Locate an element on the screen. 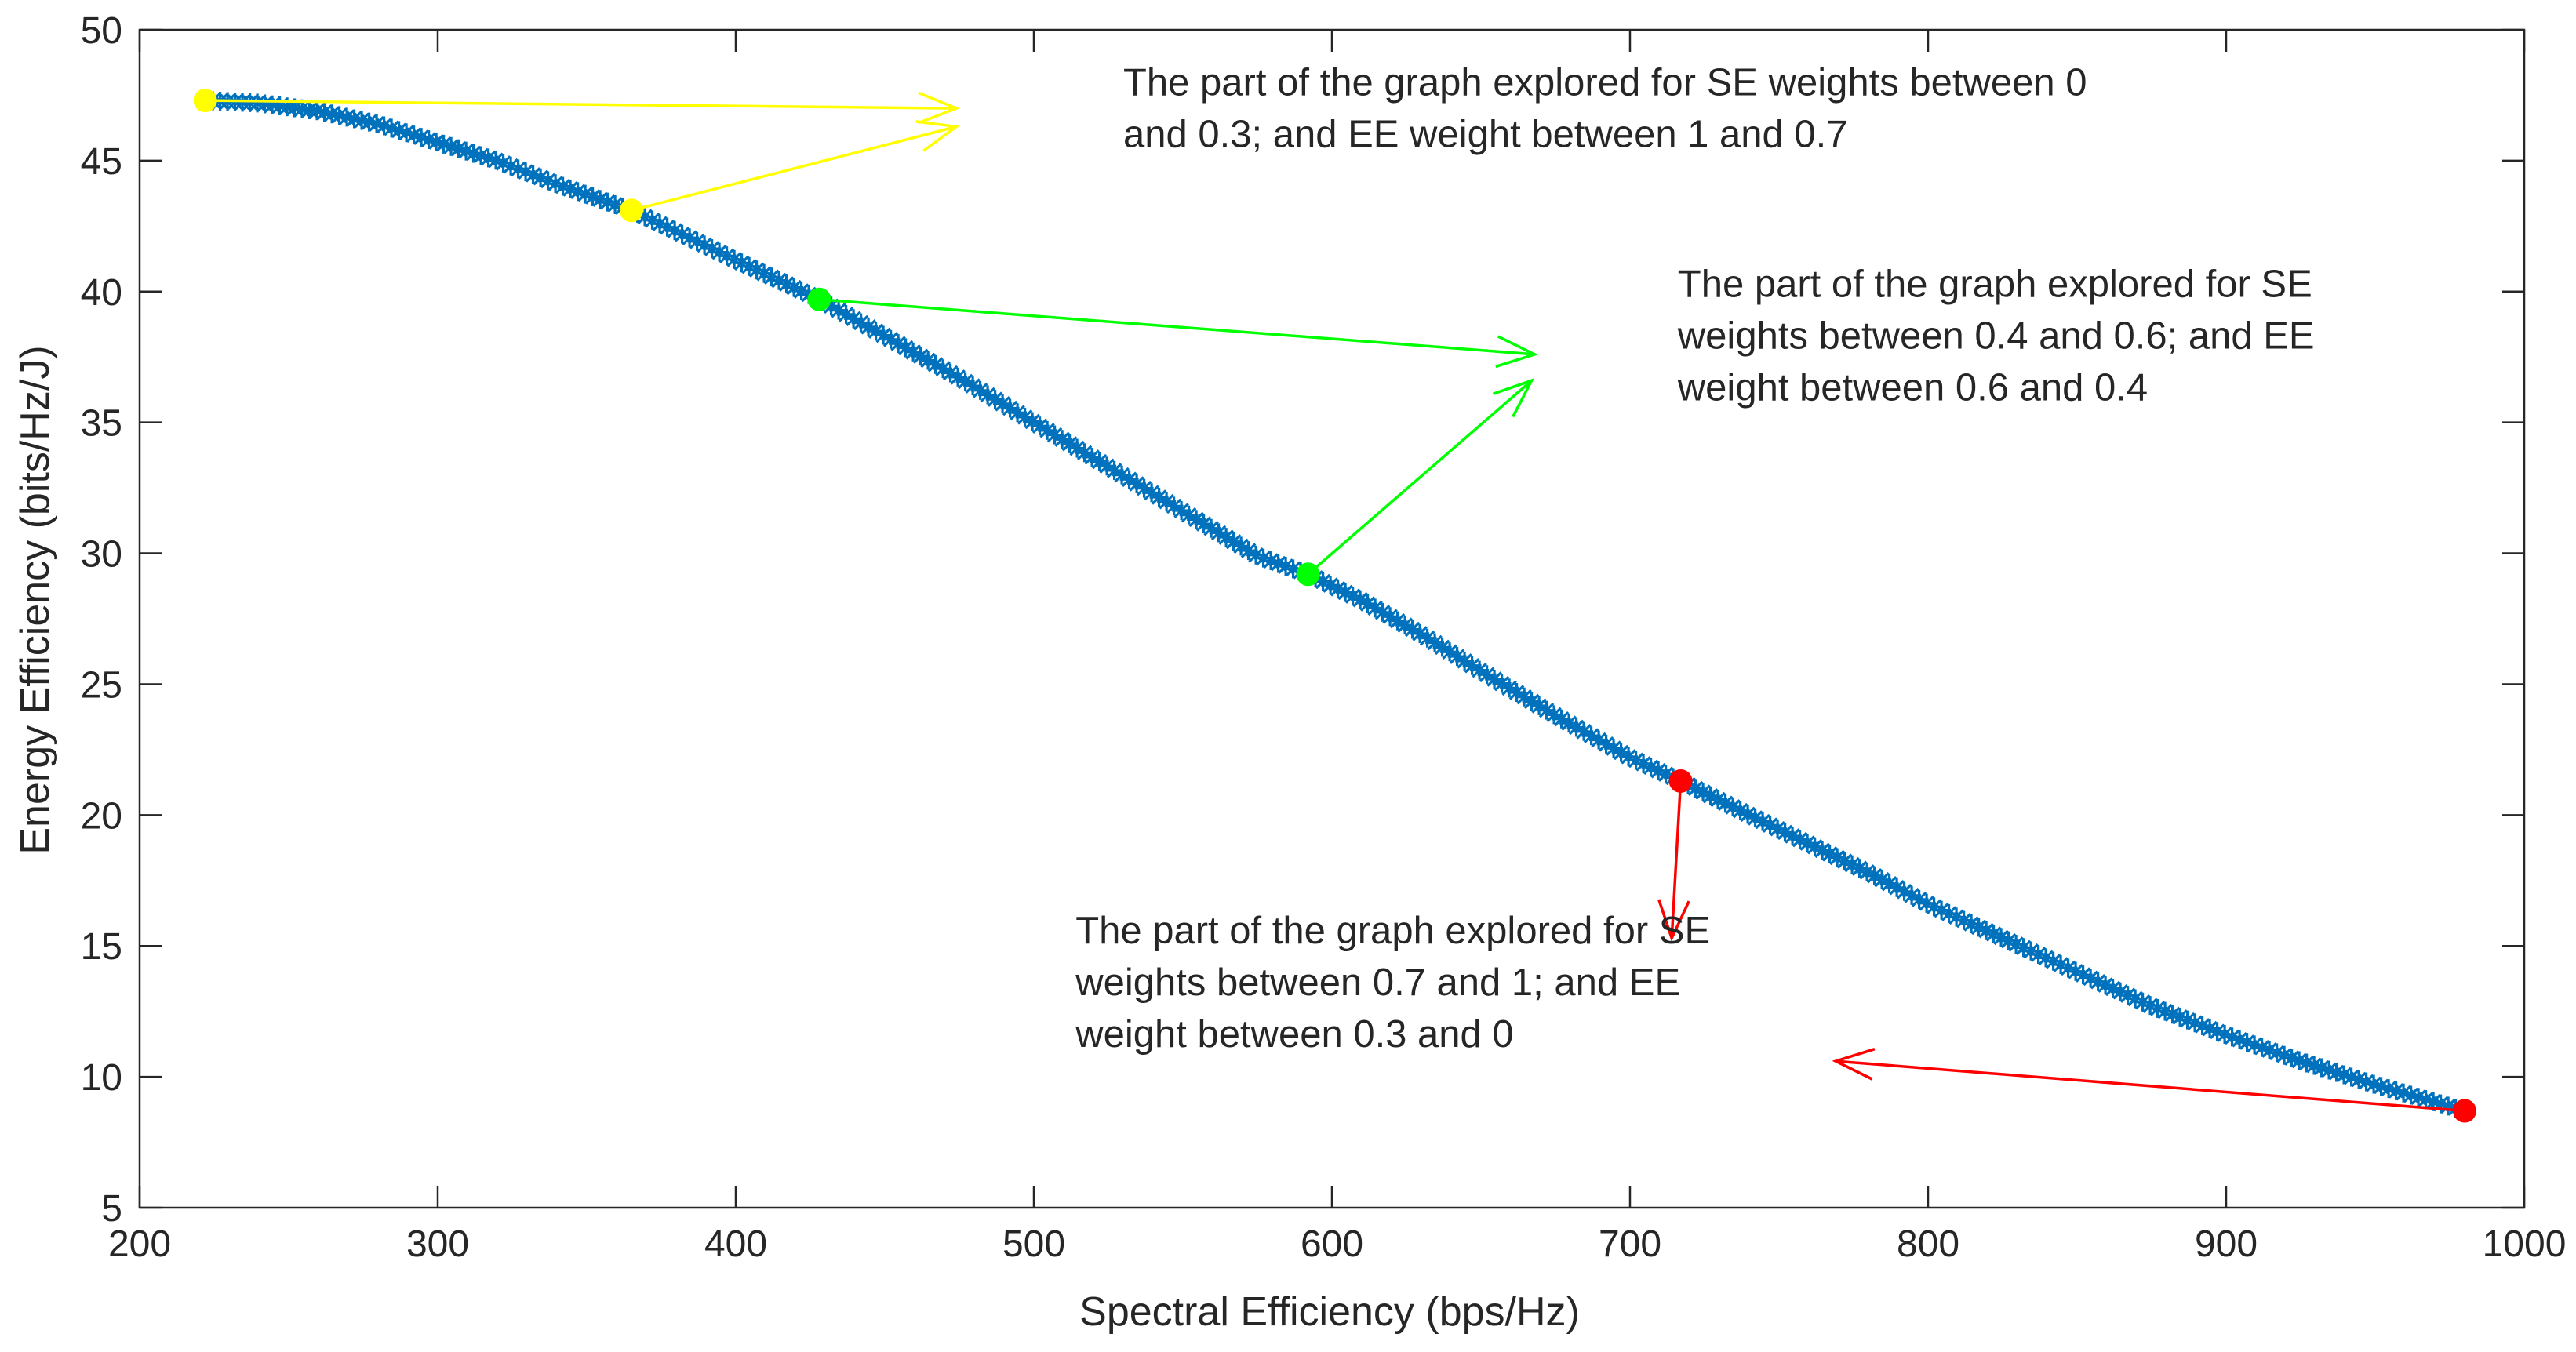 The height and width of the screenshot is (1352, 2576). y-axis-label: Energy Efficiency (bits/Hz/J) is located at coordinates (35, 599).